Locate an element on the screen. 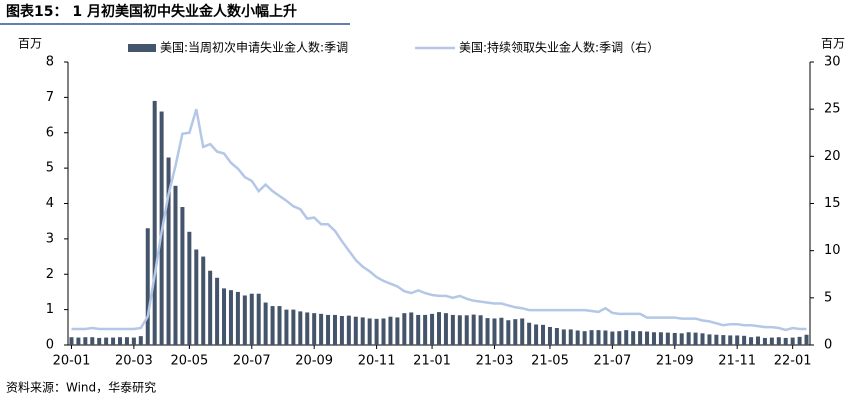 The height and width of the screenshot is (404, 868). y2-axis-unit: 百万 is located at coordinates (833, 44).